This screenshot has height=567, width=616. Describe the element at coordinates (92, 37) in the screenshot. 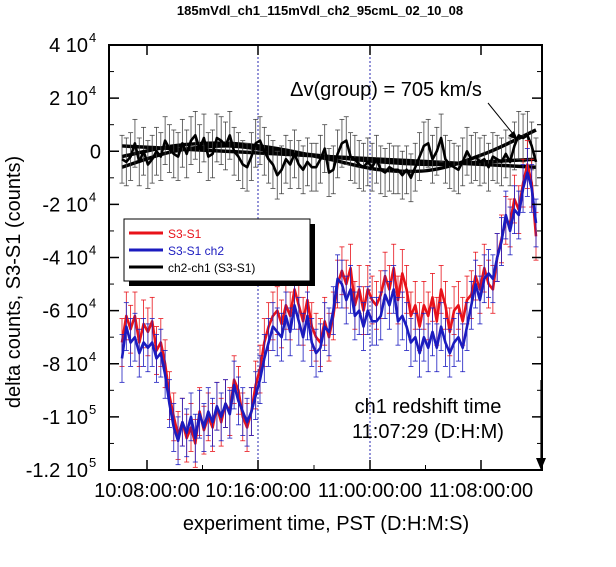

I see `y-tick-exponent-0: 4` at that location.